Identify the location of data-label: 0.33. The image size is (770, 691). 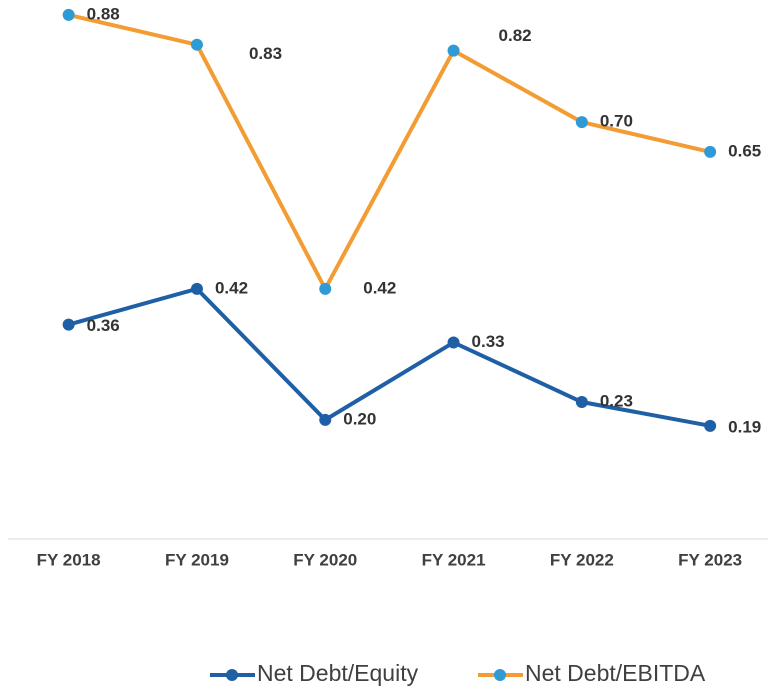
(488, 341).